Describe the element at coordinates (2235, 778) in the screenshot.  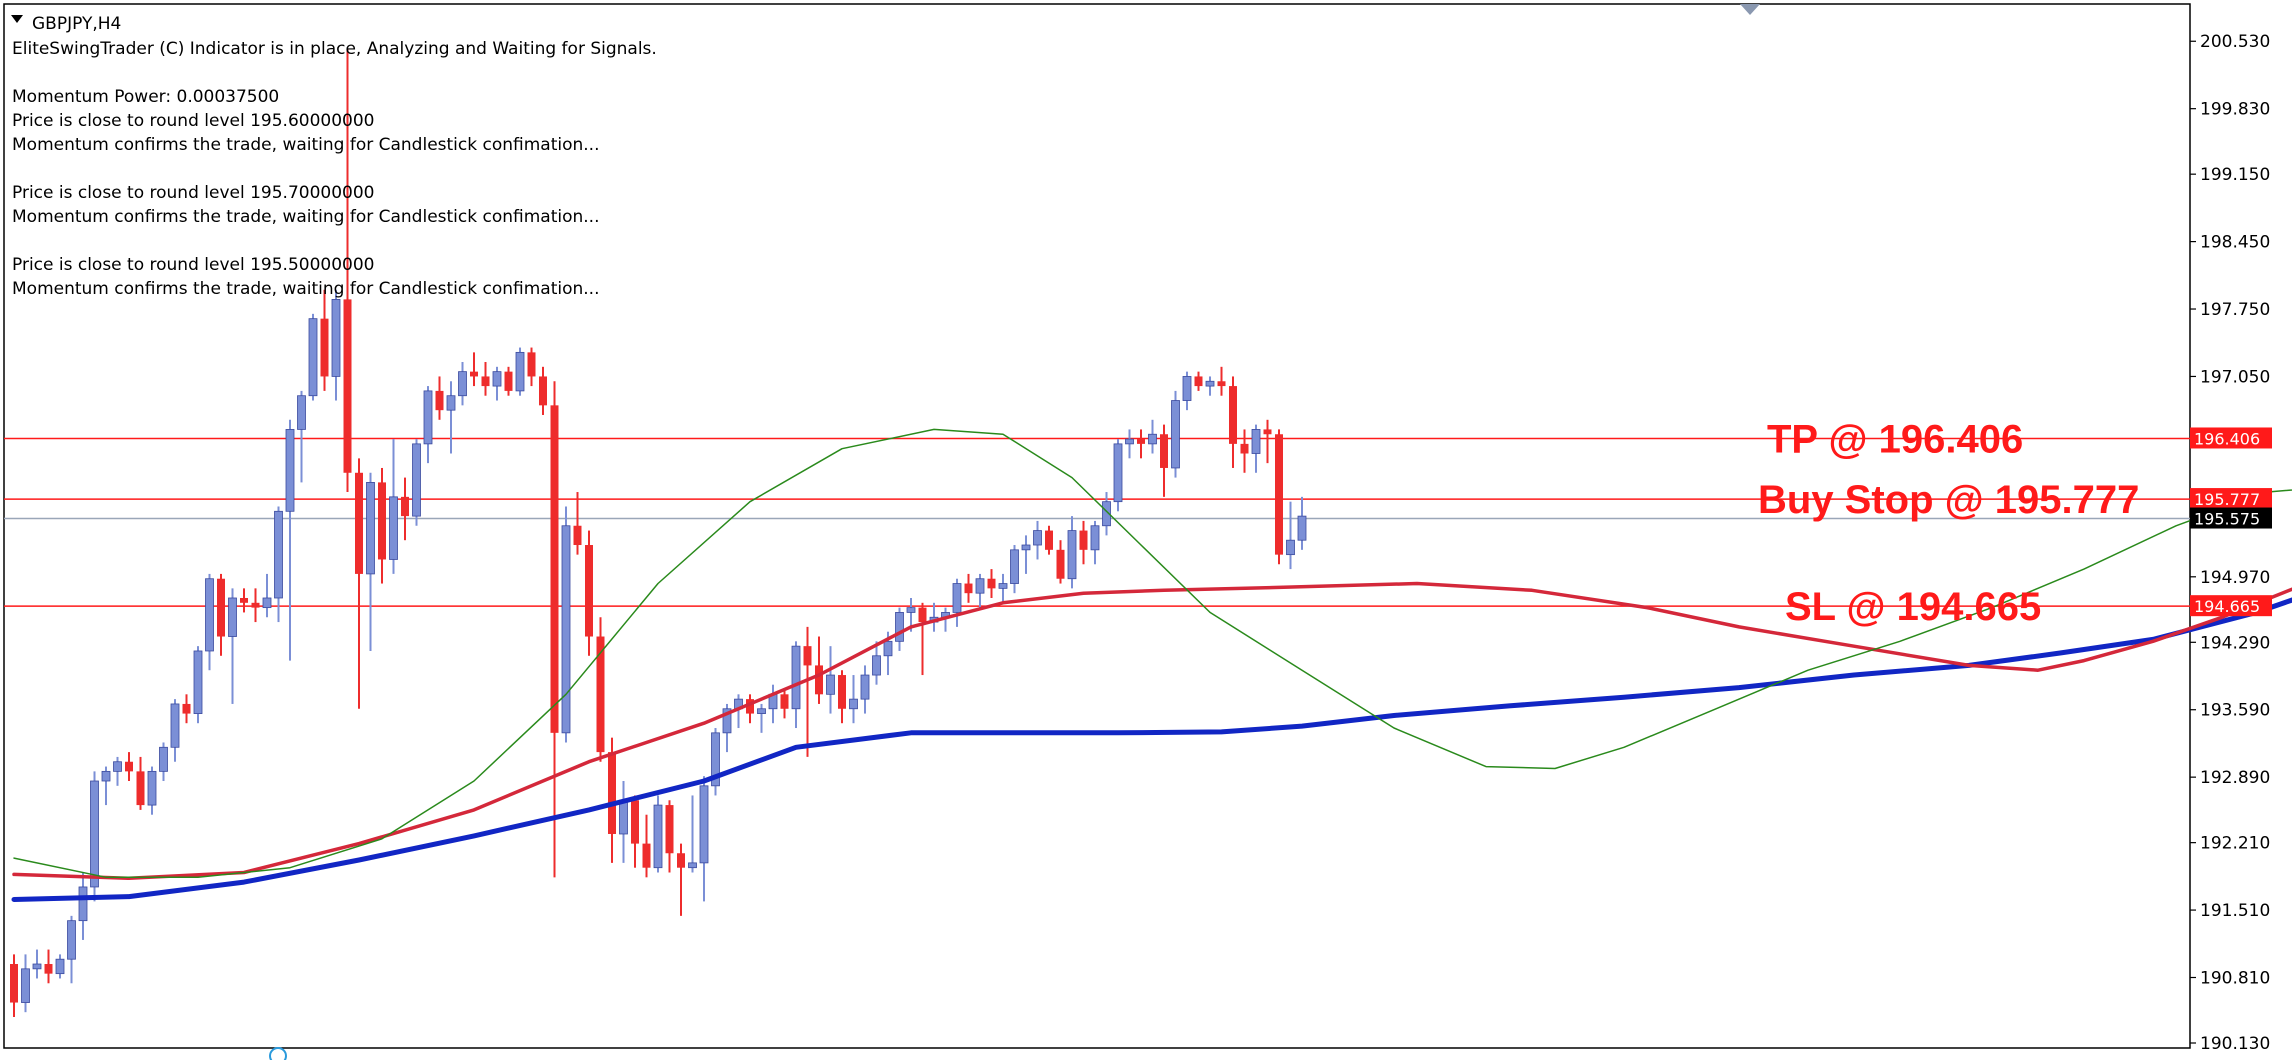
I see `price-tick-label: 192.890` at that location.